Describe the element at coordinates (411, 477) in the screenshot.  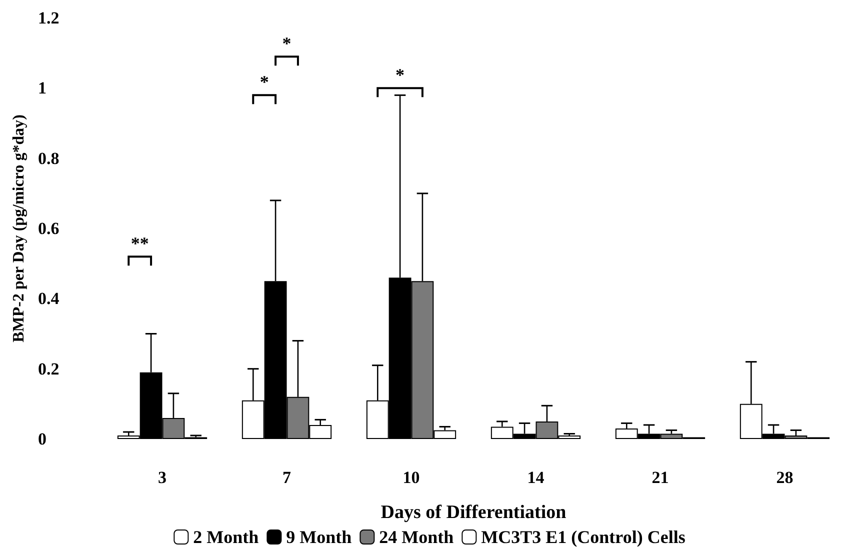
I see `x-tick-label: 10` at that location.